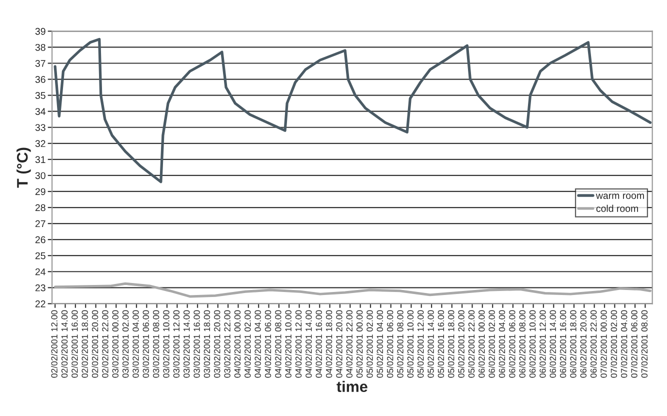 The width and height of the screenshot is (667, 416). I want to click on x-tick-label: 06/02/2001 10.00, so click(532, 344).